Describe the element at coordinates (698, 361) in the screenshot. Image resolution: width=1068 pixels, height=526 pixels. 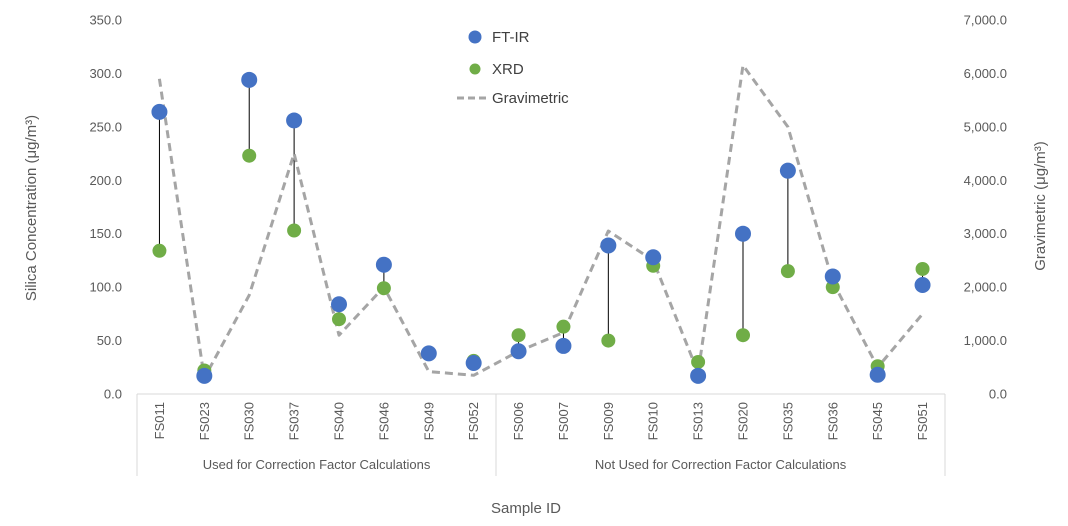
I see `point-xrd-fs013` at that location.